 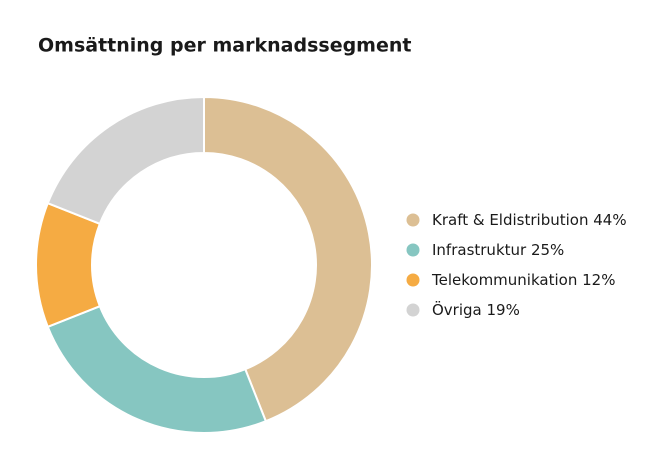 I want to click on legend-name: Infrastruktur, so click(x=479, y=250).